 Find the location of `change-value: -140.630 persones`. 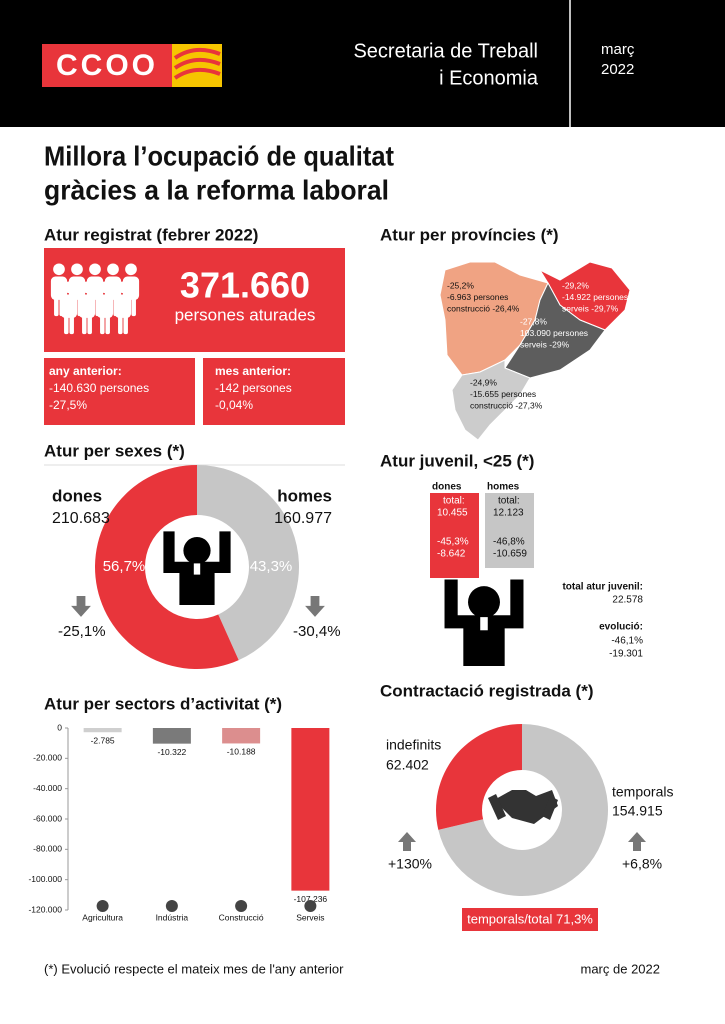

change-value: -140.630 persones is located at coordinates (99, 388).